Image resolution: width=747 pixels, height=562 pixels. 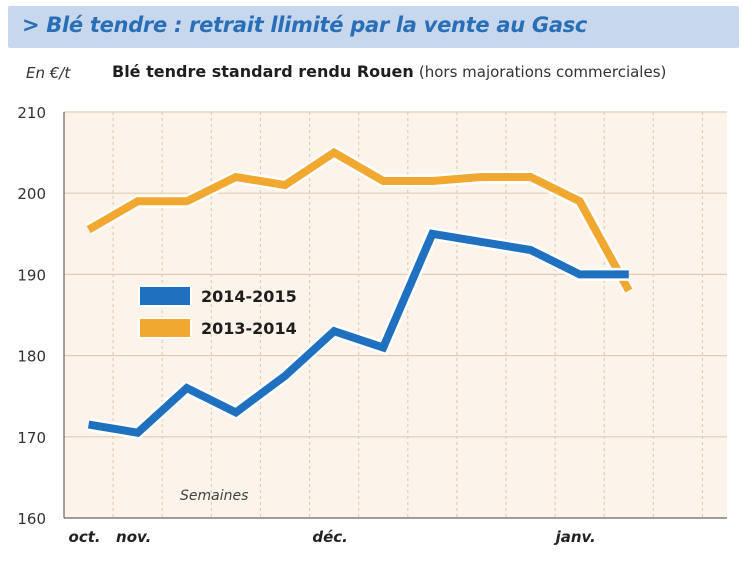 I want to click on y-tick-label: 200, so click(x=31, y=194).